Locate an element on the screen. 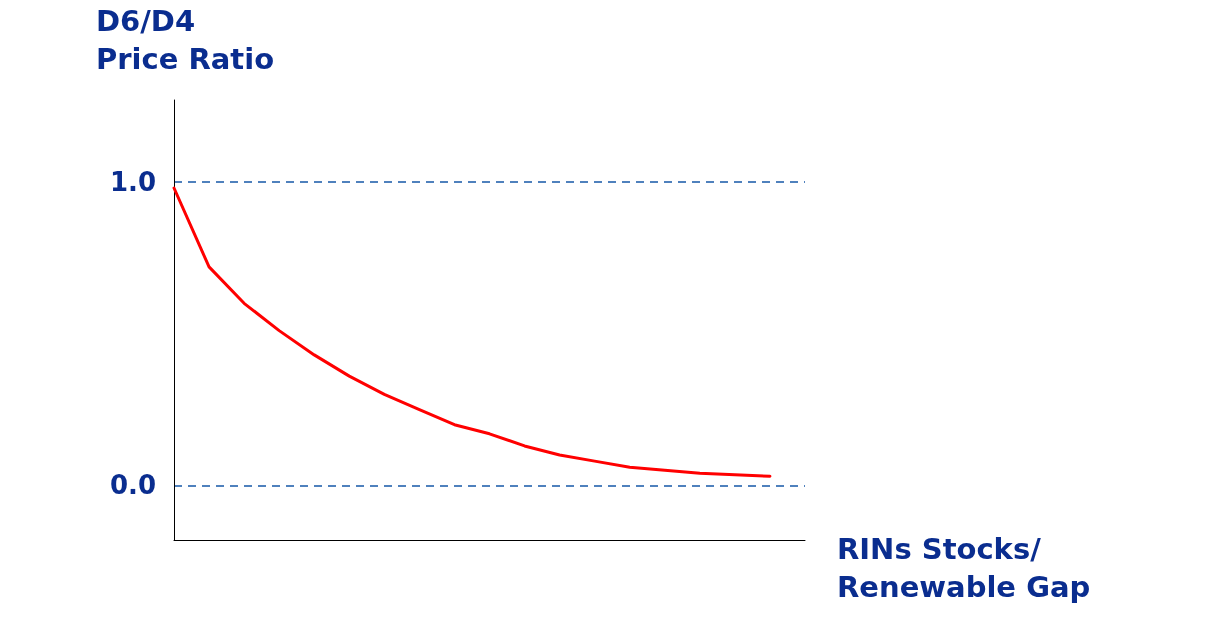 The width and height of the screenshot is (1207, 636). y-tick-label: 0.0 is located at coordinates (132, 485).